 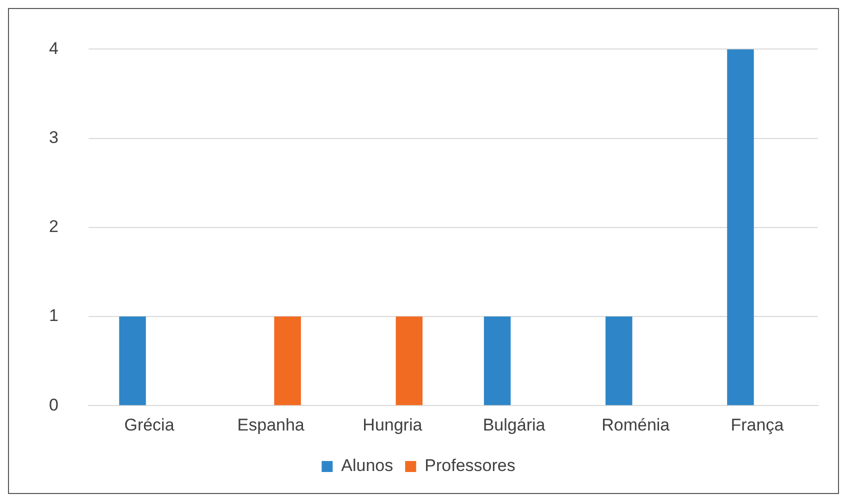 What do you see at coordinates (149, 424) in the screenshot?
I see `x-tick-label: Grécia` at bounding box center [149, 424].